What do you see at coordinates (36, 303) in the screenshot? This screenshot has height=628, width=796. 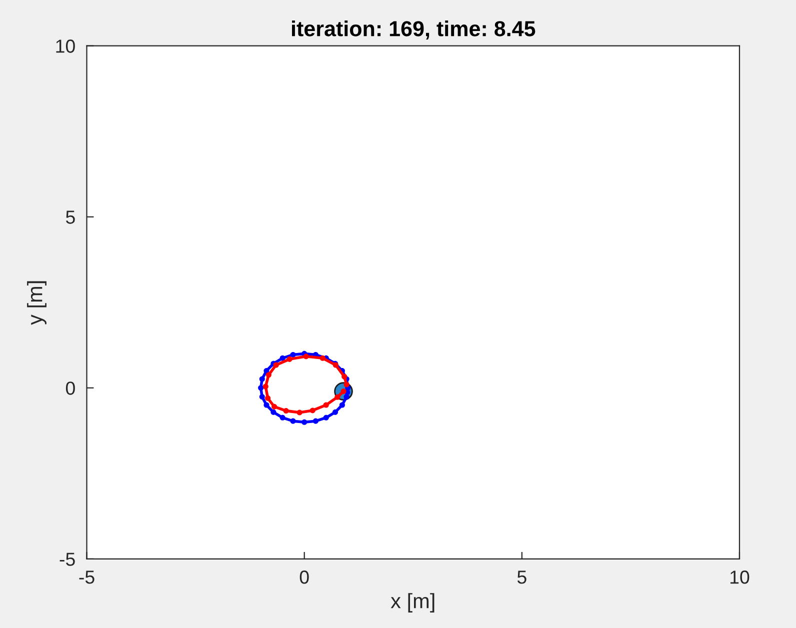 I see `y-axis-title: y [m]` at bounding box center [36, 303].